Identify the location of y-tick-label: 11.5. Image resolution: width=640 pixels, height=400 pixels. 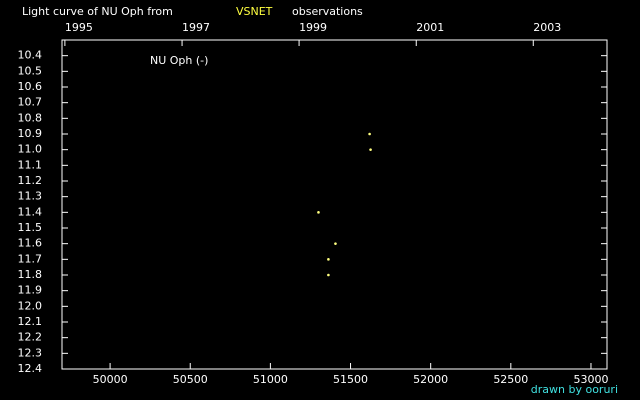
(30, 227).